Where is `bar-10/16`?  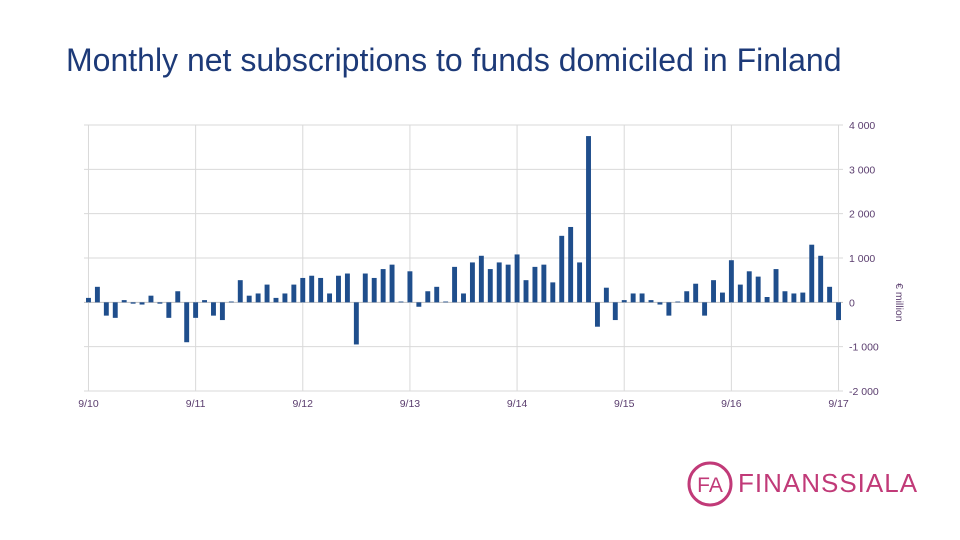
bar-10/16 is located at coordinates (740, 293).